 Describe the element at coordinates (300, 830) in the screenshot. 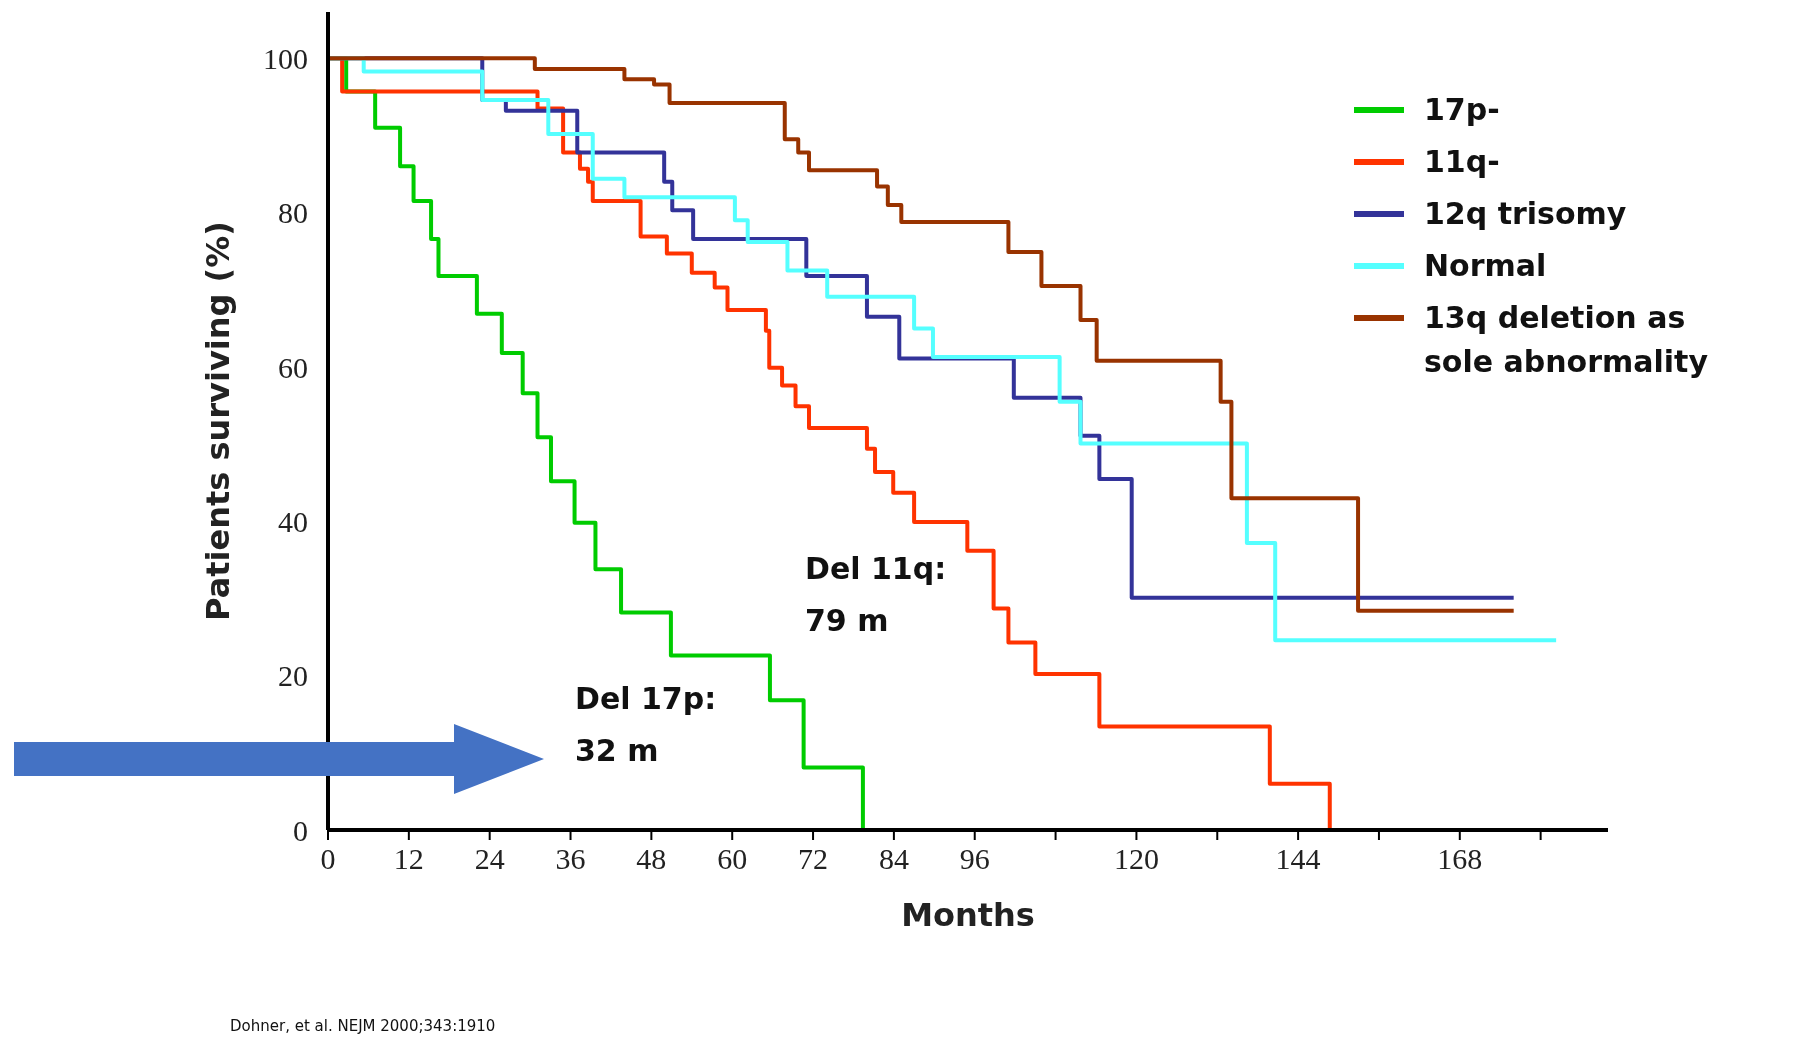

I see `y-tick-label: 0` at that location.